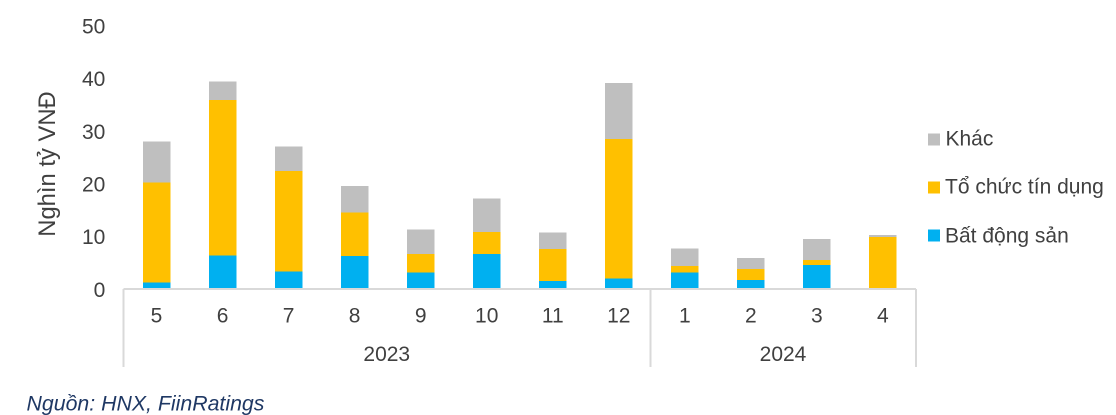 This screenshot has width=1116, height=415. Describe the element at coordinates (386, 354) in the screenshot. I see `svg-text: 2023` at that location.